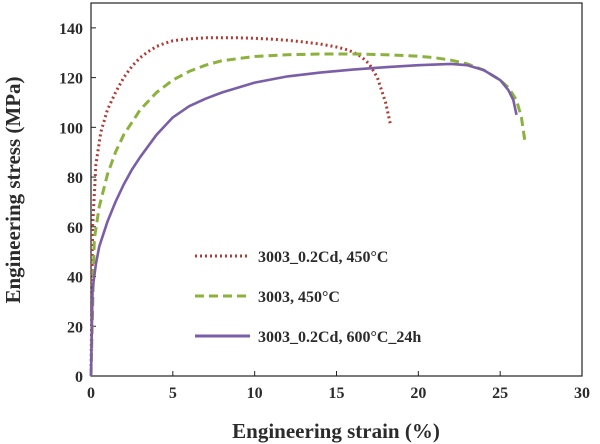 The image size is (600, 444). What do you see at coordinates (255, 393) in the screenshot?
I see `x-tick-label: 10` at bounding box center [255, 393].